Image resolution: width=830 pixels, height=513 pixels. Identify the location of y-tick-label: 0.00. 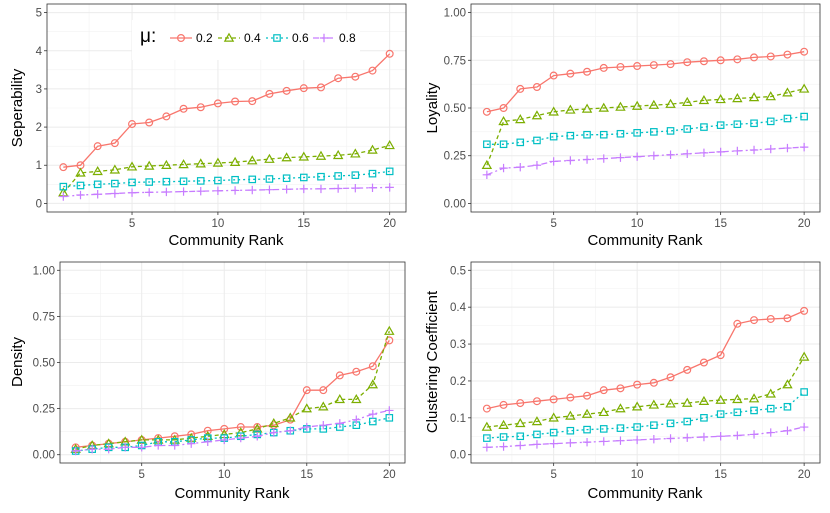
(455, 204).